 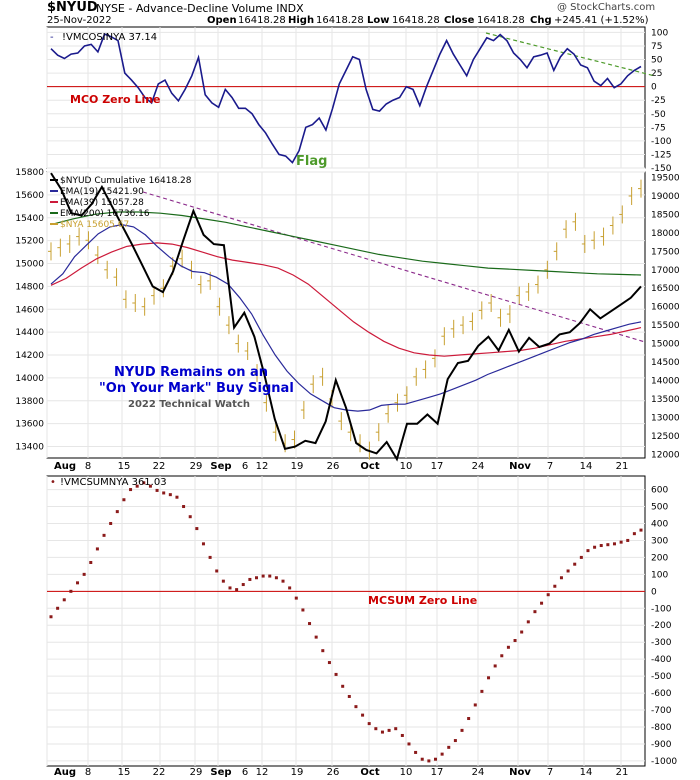 What do you see at coordinates (661, 694) in the screenshot?
I see `mcsum-ytick-label: -600` at bounding box center [661, 694].